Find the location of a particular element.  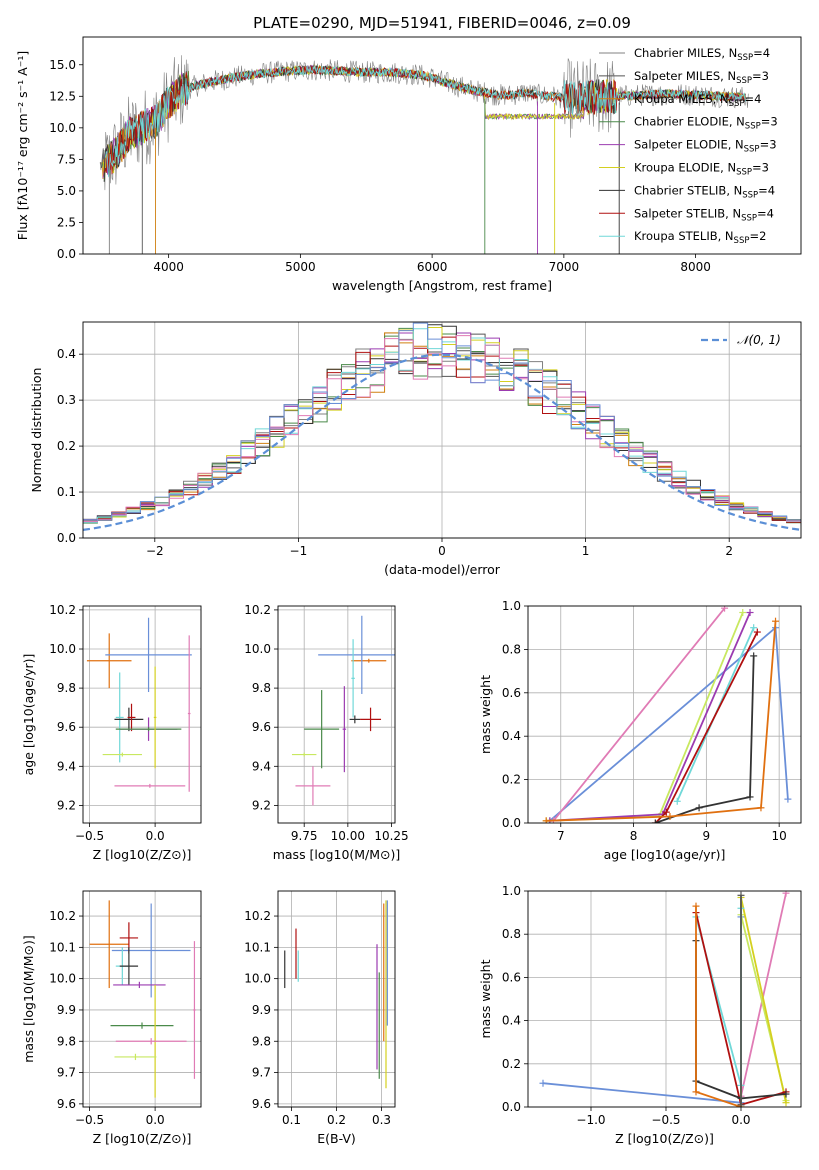

legend-entry: Kroupa STELIB, NSSP=2 is located at coordinates (700, 237).